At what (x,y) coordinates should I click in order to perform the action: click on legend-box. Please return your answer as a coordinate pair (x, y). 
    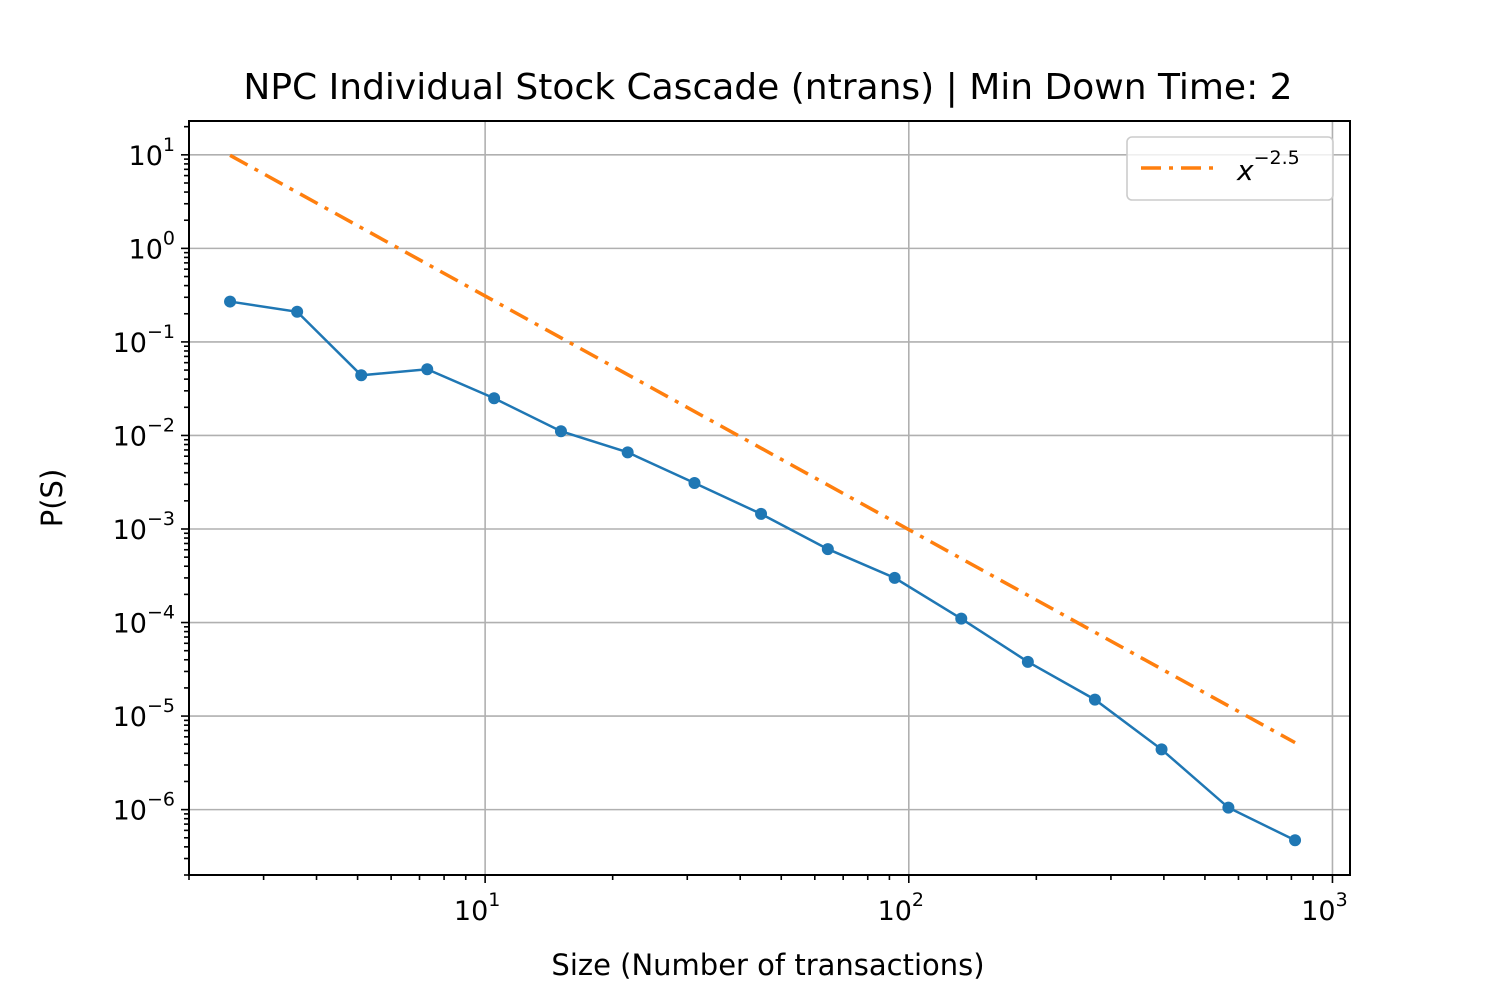
    Looking at the image, I should click on (1230, 168).